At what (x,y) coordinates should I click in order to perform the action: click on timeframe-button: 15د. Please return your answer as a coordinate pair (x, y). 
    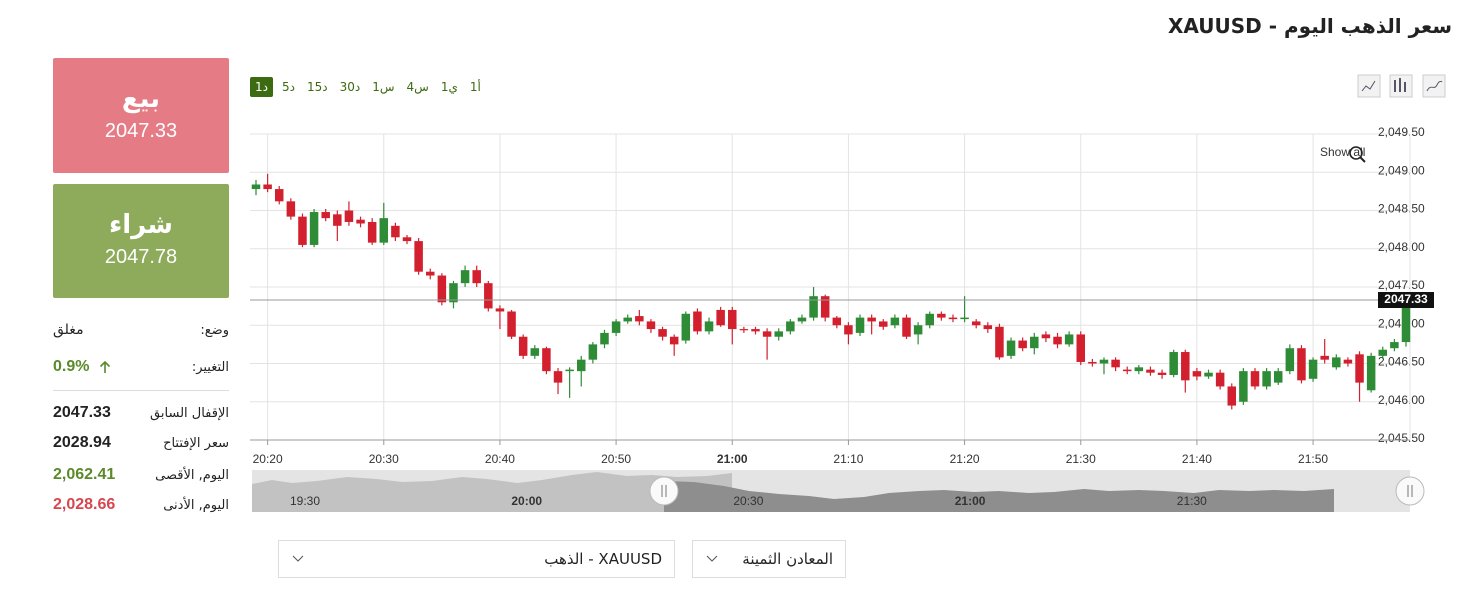
    Looking at the image, I should click on (317, 87).